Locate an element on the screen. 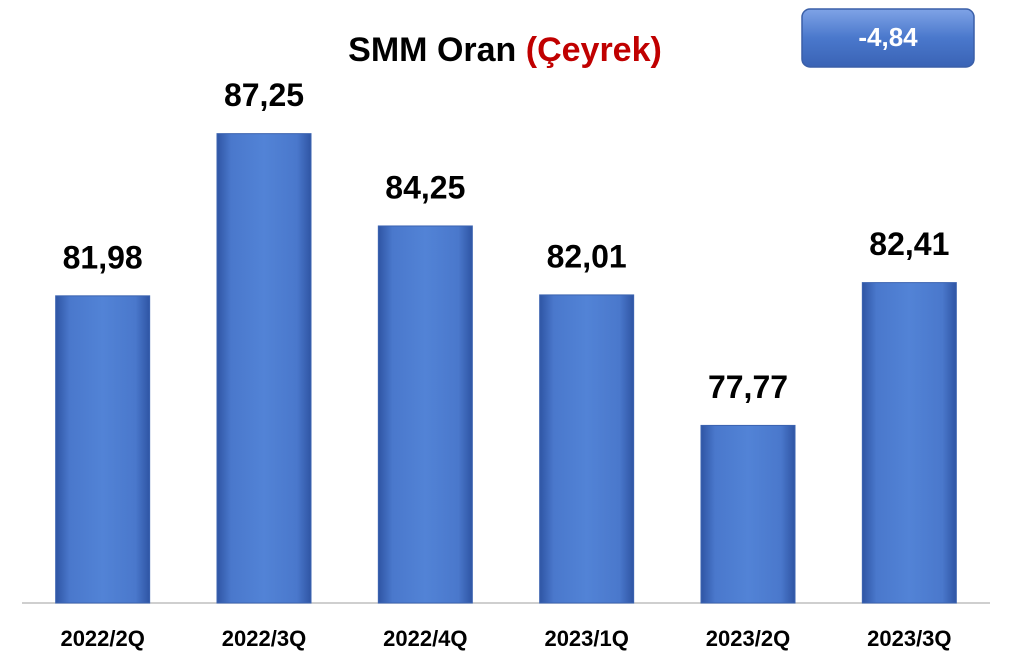 Image resolution: width=1018 pixels, height=657 pixels. annotation-box is located at coordinates (888, 38).